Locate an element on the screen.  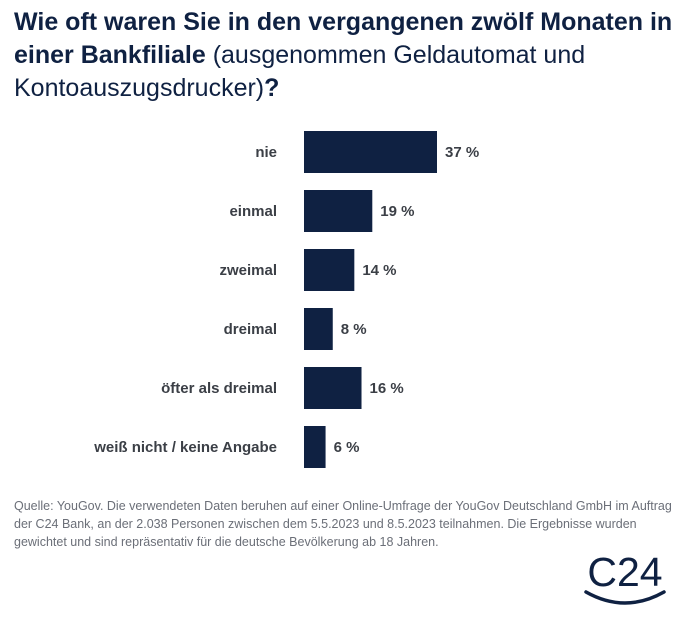
value-label: 6 % is located at coordinates (347, 447).